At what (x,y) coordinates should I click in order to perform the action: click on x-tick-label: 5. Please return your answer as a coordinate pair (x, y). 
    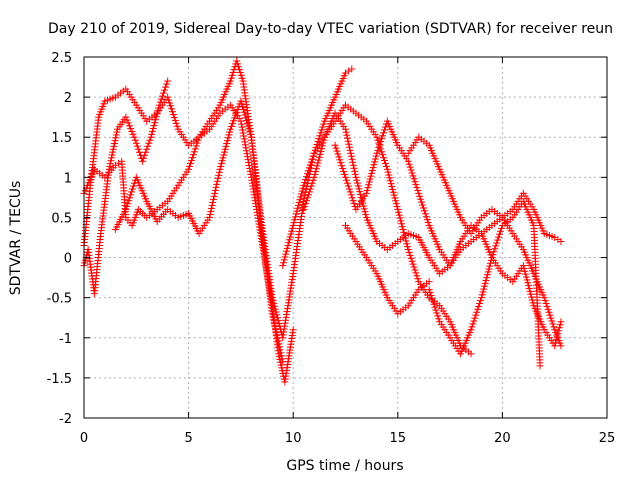
    Looking at the image, I should click on (188, 438).